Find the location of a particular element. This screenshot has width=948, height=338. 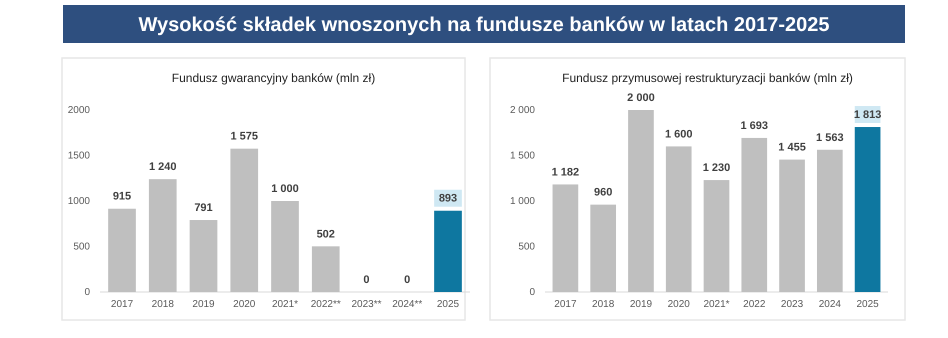

y-tick-label: 1 500 is located at coordinates (523, 156).